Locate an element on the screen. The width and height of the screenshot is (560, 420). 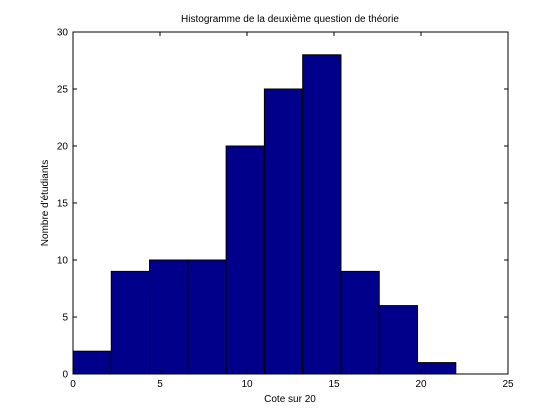
y-tick-label-2: 10 is located at coordinates (63, 261).